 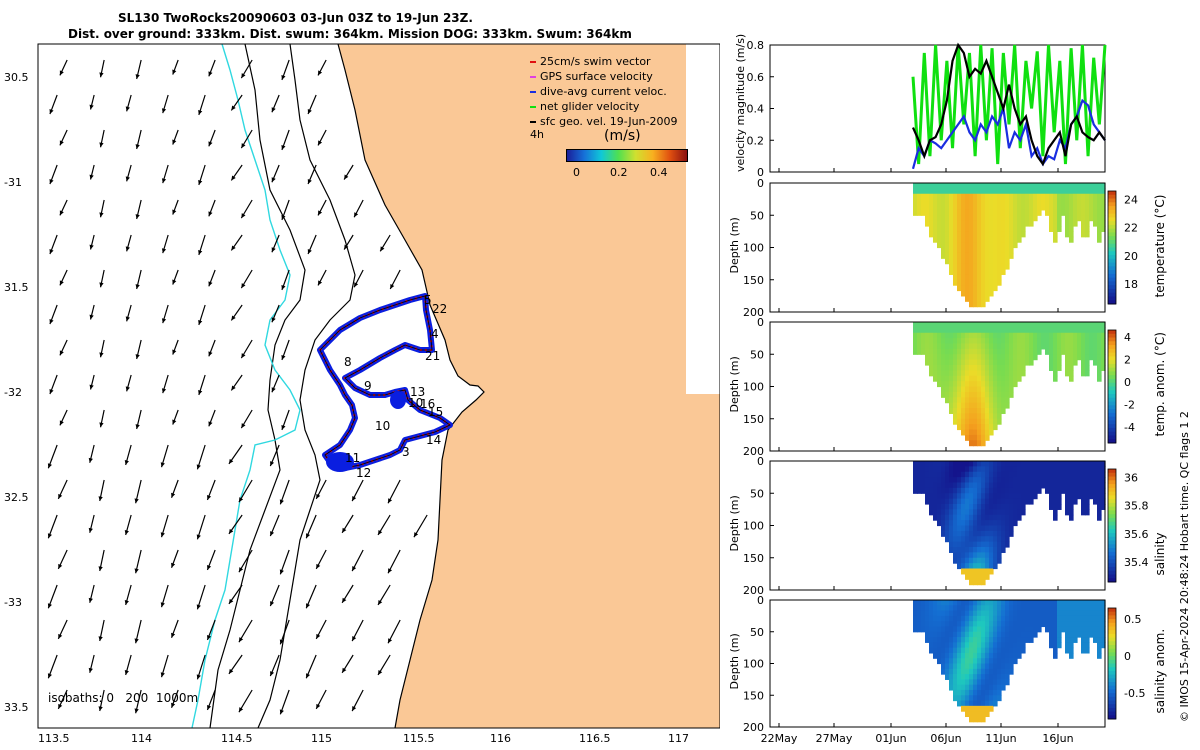 I want to click on track-label-0: 5, so click(x=428, y=300).